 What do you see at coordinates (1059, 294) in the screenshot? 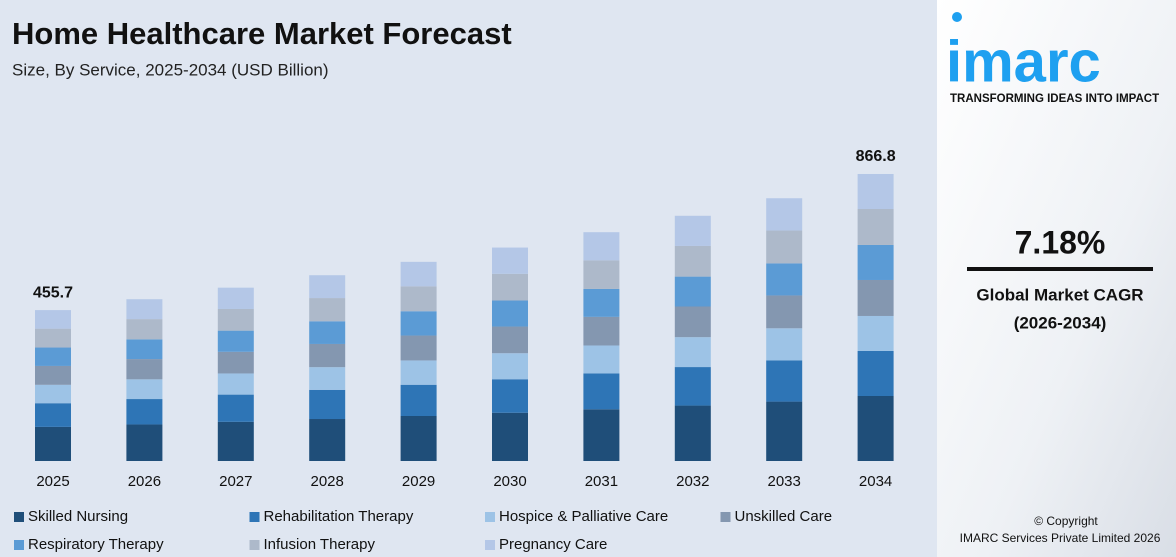
I see `cagr-label: Global Market CAGR` at bounding box center [1059, 294].